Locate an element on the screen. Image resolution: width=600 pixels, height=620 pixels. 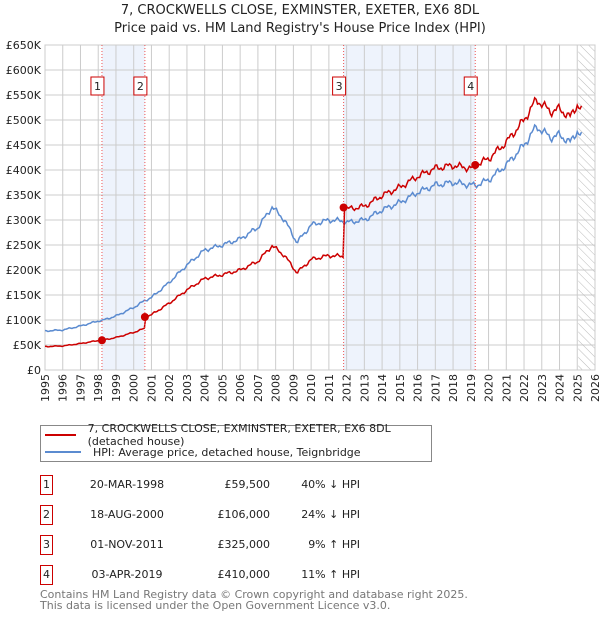
sale-number: 4 is located at coordinates (46, 575).